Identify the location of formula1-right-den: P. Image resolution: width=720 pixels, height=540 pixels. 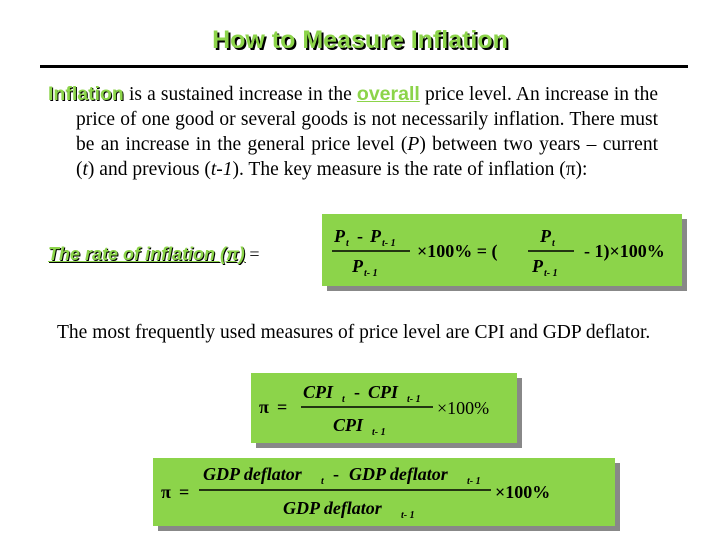
(537, 266).